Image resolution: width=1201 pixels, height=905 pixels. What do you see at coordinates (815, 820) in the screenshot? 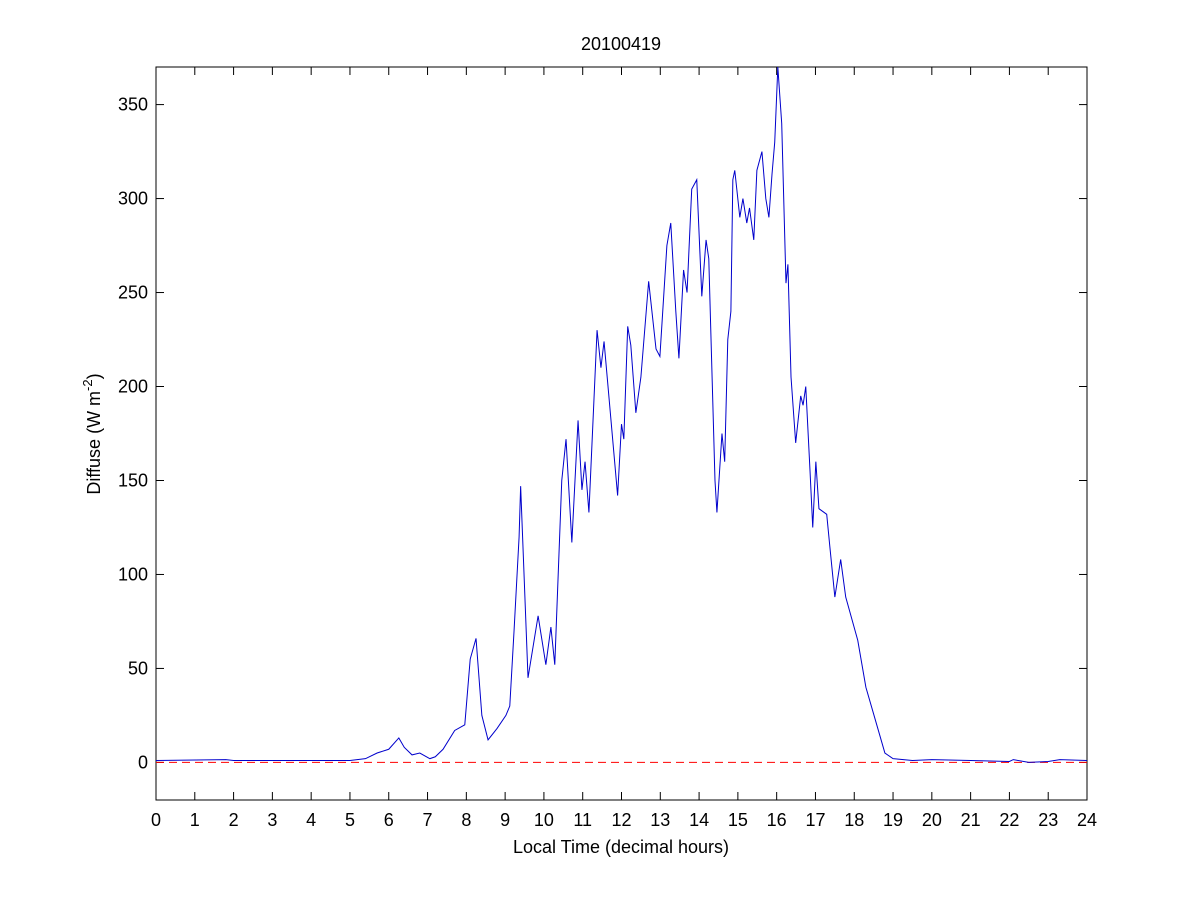
I see `x-tick-label: 17` at bounding box center [815, 820].